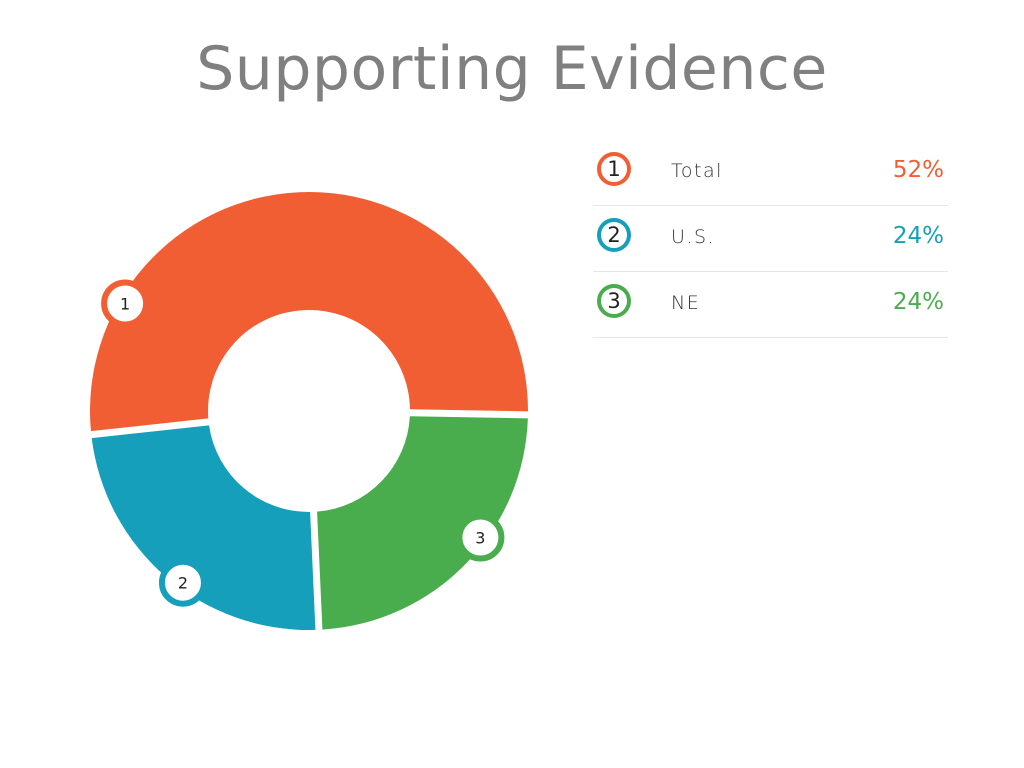 The height and width of the screenshot is (768, 1024). Describe the element at coordinates (770, 173) in the screenshot. I see `legend-item: 1 Total 52%` at that location.